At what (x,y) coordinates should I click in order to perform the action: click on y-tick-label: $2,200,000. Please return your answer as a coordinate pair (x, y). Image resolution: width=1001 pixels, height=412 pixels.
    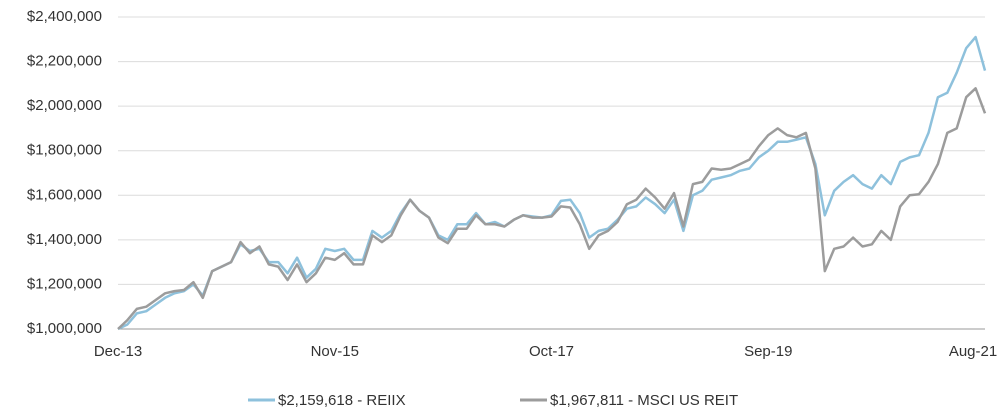
    Looking at the image, I should click on (64, 61).